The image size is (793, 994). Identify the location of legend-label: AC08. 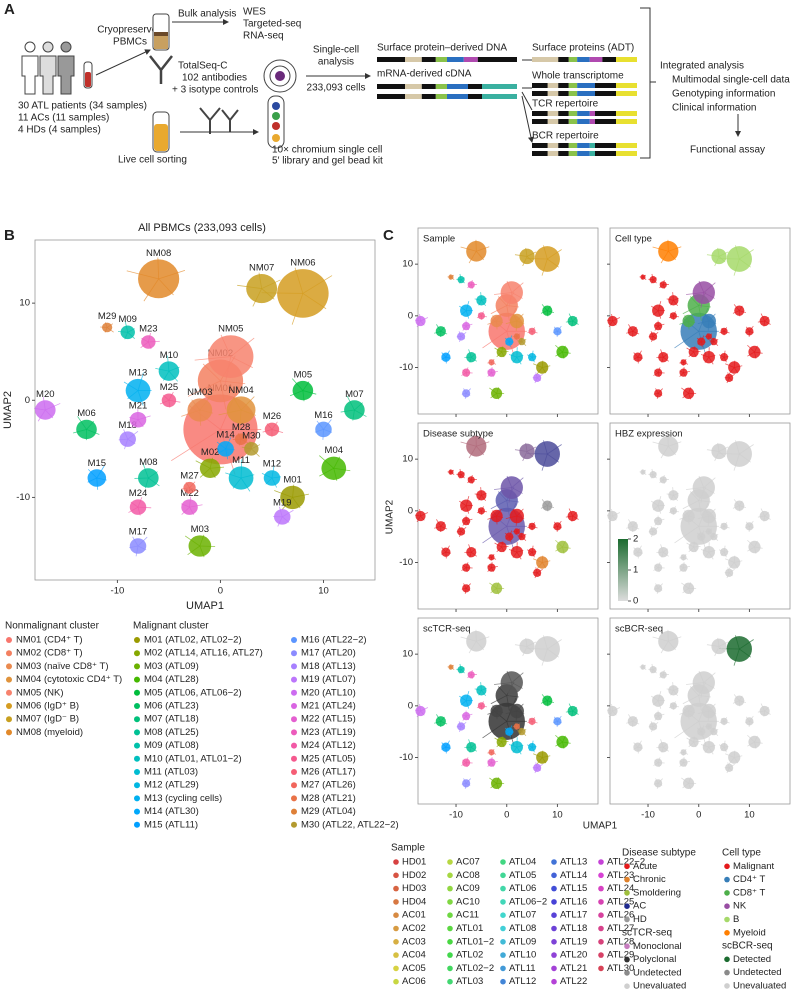
(468, 875).